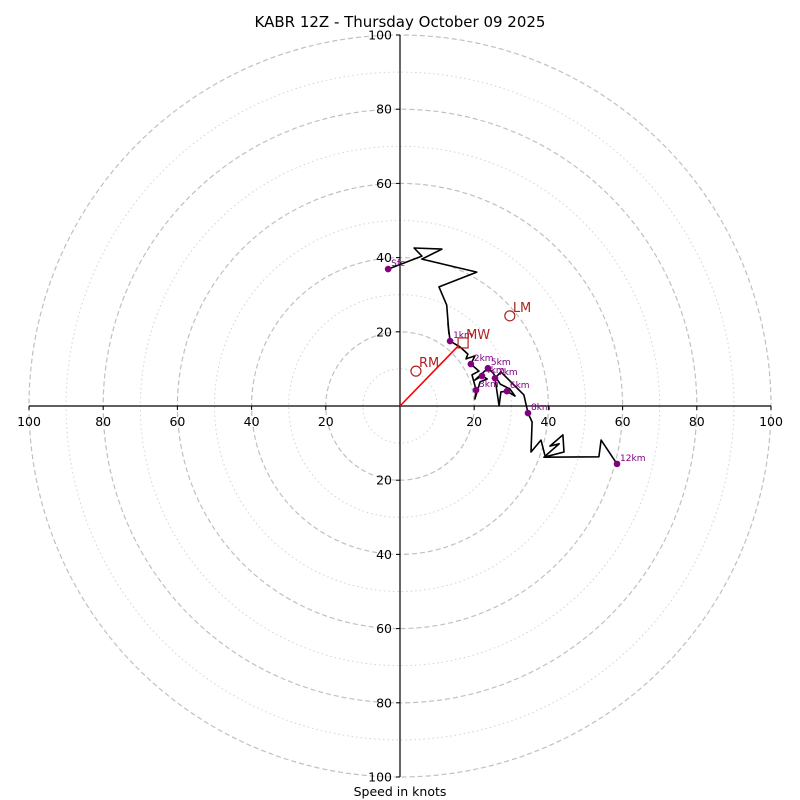 The image size is (800, 800). I want to click on shear-vector, so click(429, 376).